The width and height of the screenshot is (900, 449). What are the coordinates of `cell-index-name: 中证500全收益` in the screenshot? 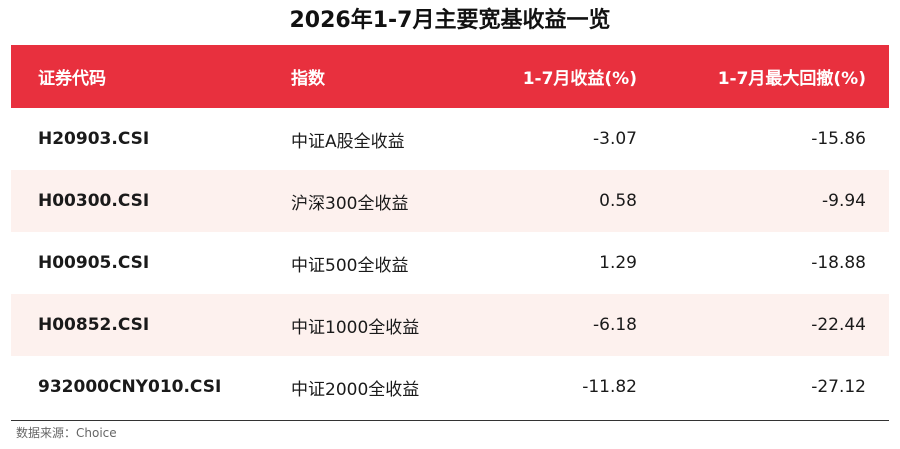 It's located at (350, 265).